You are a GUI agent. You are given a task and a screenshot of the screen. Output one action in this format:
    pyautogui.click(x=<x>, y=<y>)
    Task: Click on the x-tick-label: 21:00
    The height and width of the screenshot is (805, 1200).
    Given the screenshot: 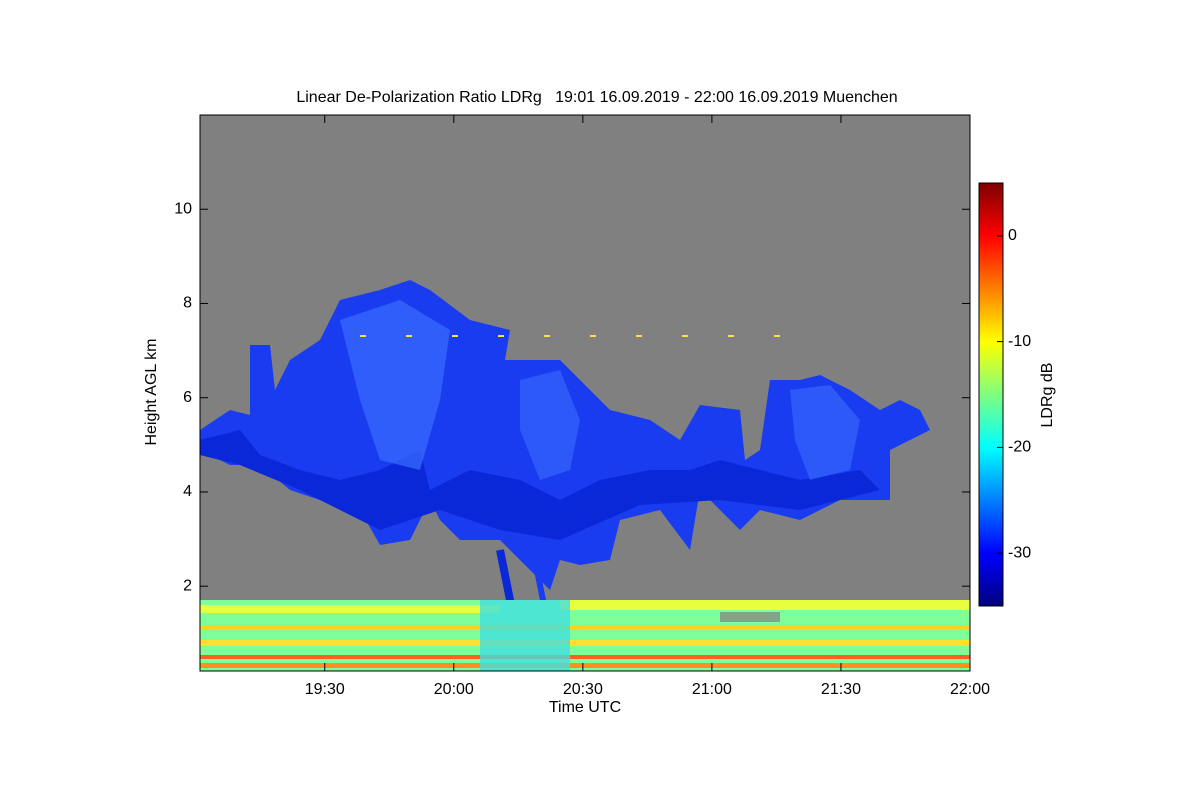 What is the action you would take?
    pyautogui.click(x=712, y=689)
    